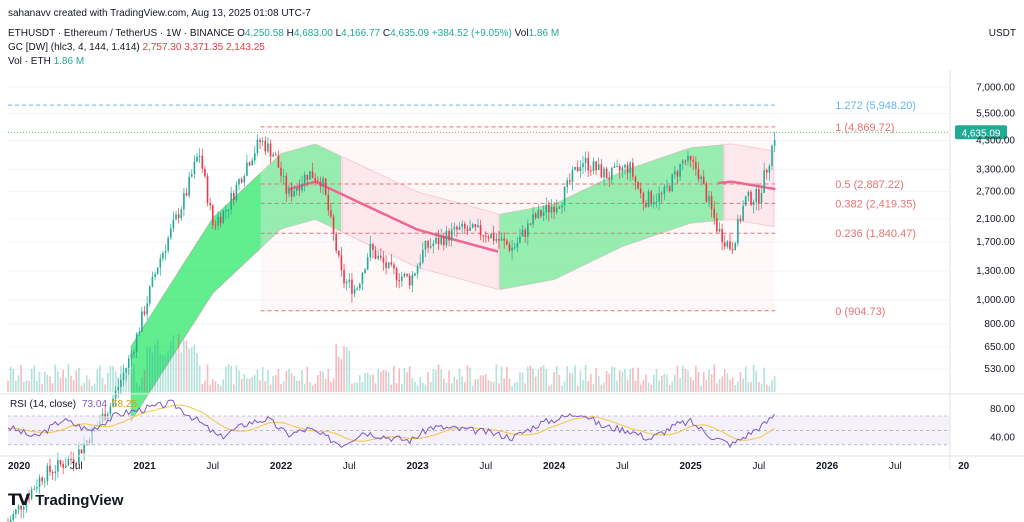 The width and height of the screenshot is (1024, 522). I want to click on gc-value-1: 2,757.30, so click(162, 47).